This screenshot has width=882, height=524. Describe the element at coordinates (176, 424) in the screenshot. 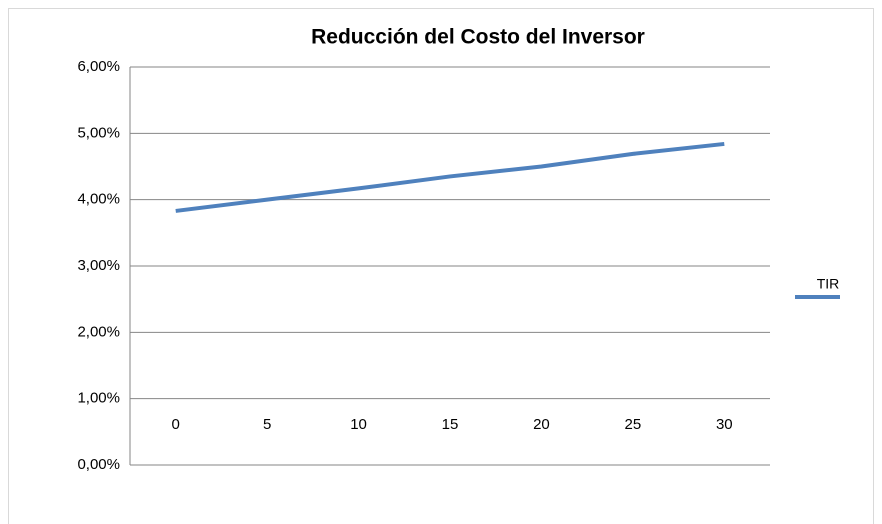

I see `x-tick-label: 0` at that location.